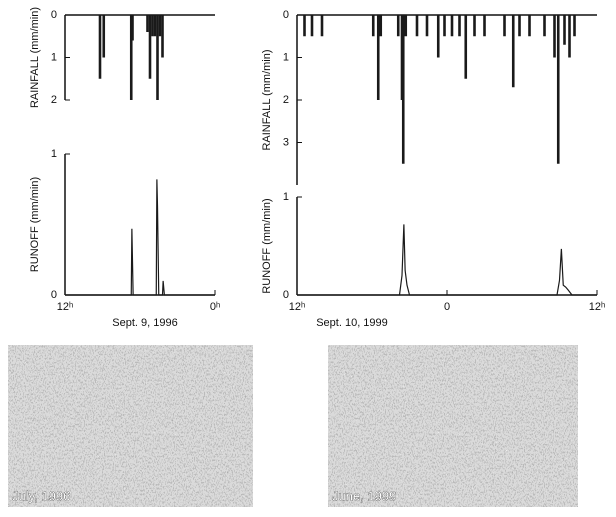 The height and width of the screenshot is (517, 616). I want to click on x-tick-label: 0ʰ, so click(215, 307).